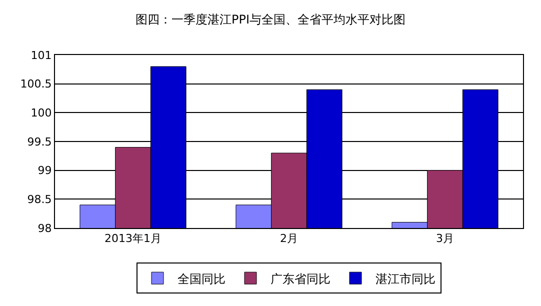  What do you see at coordinates (406, 279) in the screenshot?
I see `legend-label: 湛江市同比` at bounding box center [406, 279].